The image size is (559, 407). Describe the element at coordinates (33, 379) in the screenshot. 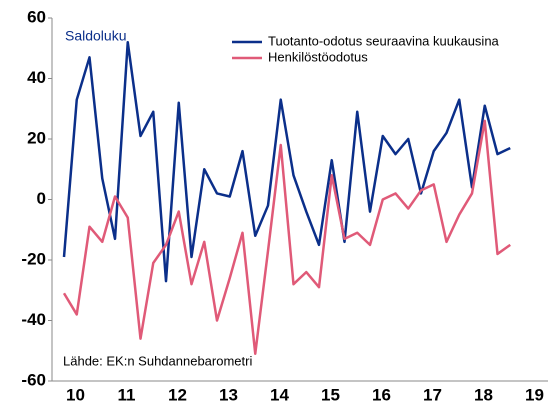

I see `y-tick-label: -60` at that location.